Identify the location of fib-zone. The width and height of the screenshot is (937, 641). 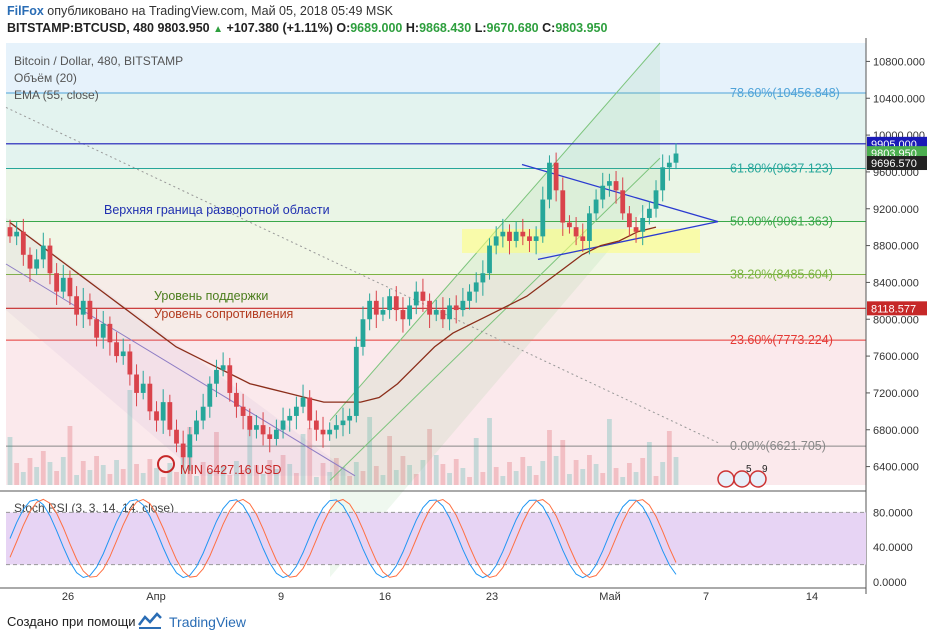
(436, 131).